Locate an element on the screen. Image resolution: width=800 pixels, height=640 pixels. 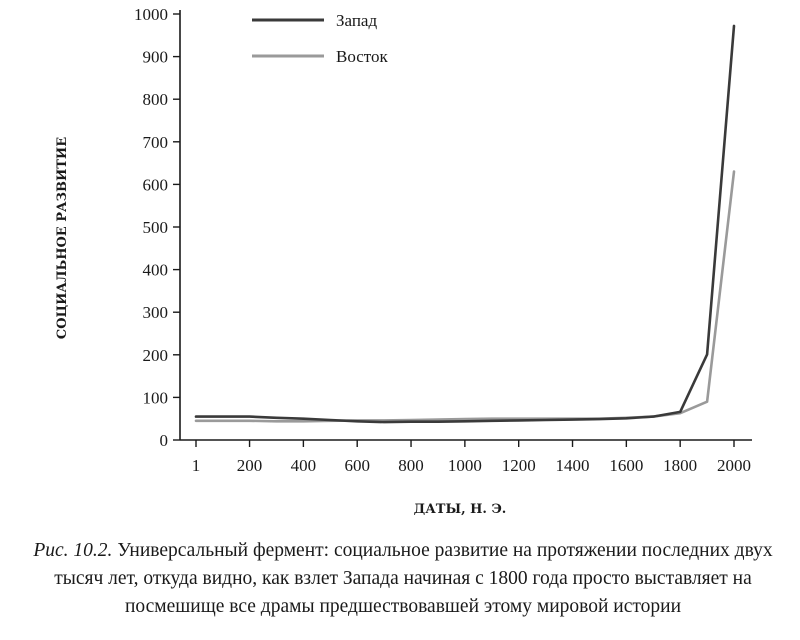
x-tick-label: 1 is located at coordinates (196, 465).